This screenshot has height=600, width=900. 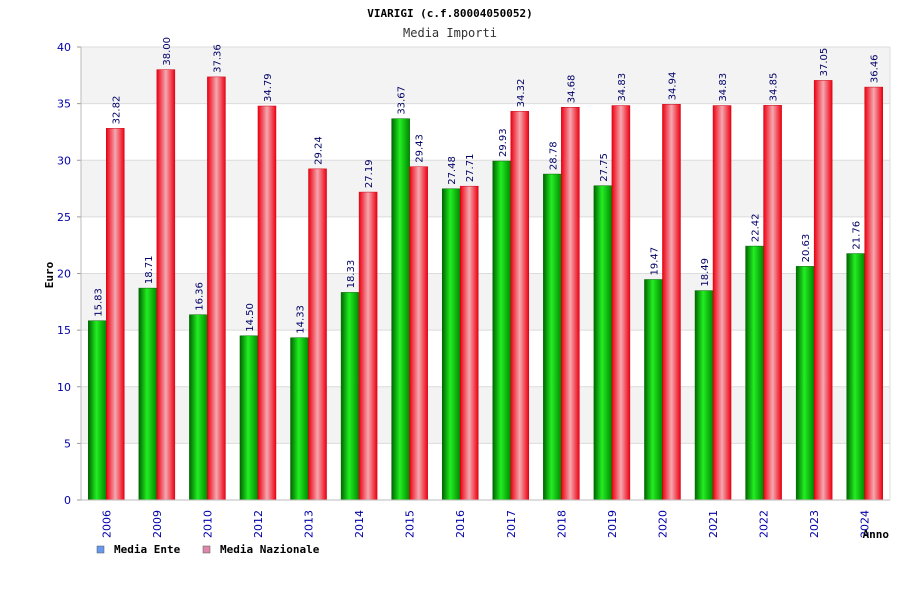 What do you see at coordinates (106, 524) in the screenshot?
I see `x-tick-label: 2006` at bounding box center [106, 524].